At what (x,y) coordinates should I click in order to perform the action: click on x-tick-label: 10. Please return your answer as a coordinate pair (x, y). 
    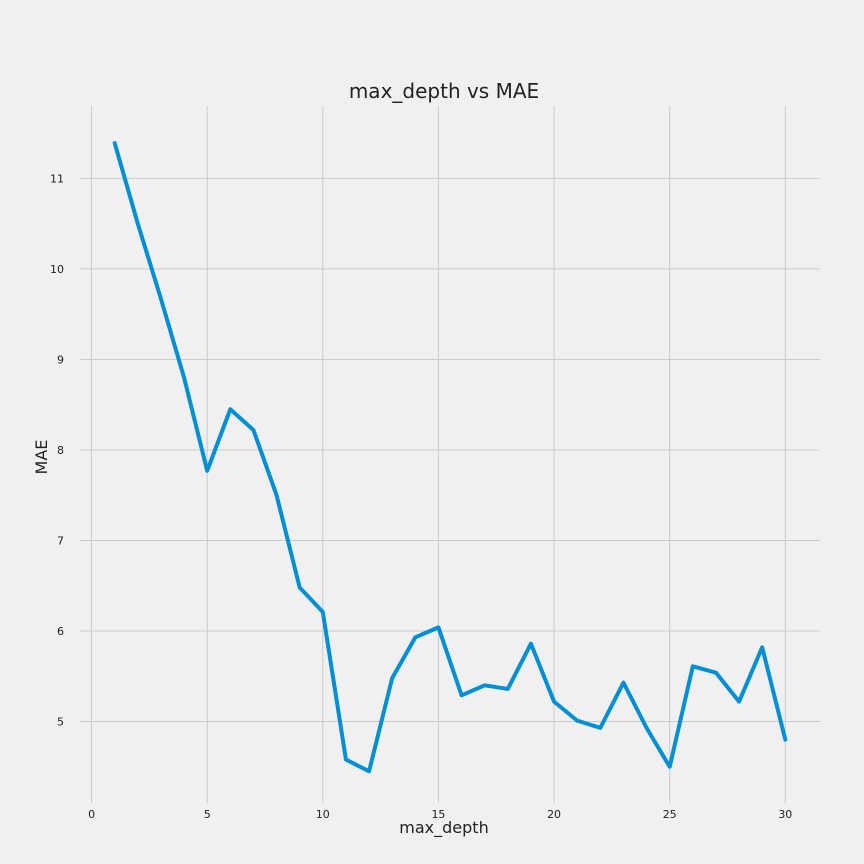
    Looking at the image, I should click on (323, 814).